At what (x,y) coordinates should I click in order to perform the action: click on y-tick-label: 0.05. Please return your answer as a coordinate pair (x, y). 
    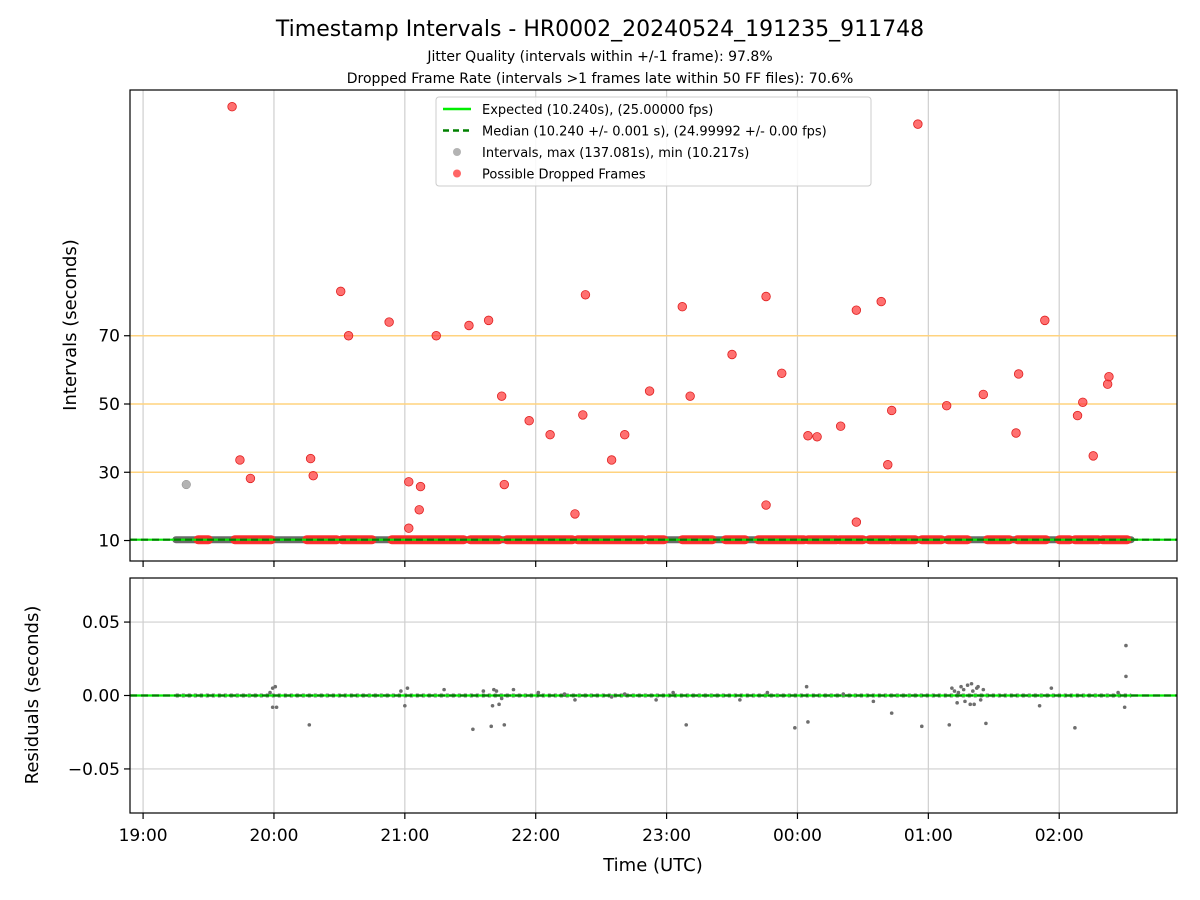
    Looking at the image, I should click on (101, 623).